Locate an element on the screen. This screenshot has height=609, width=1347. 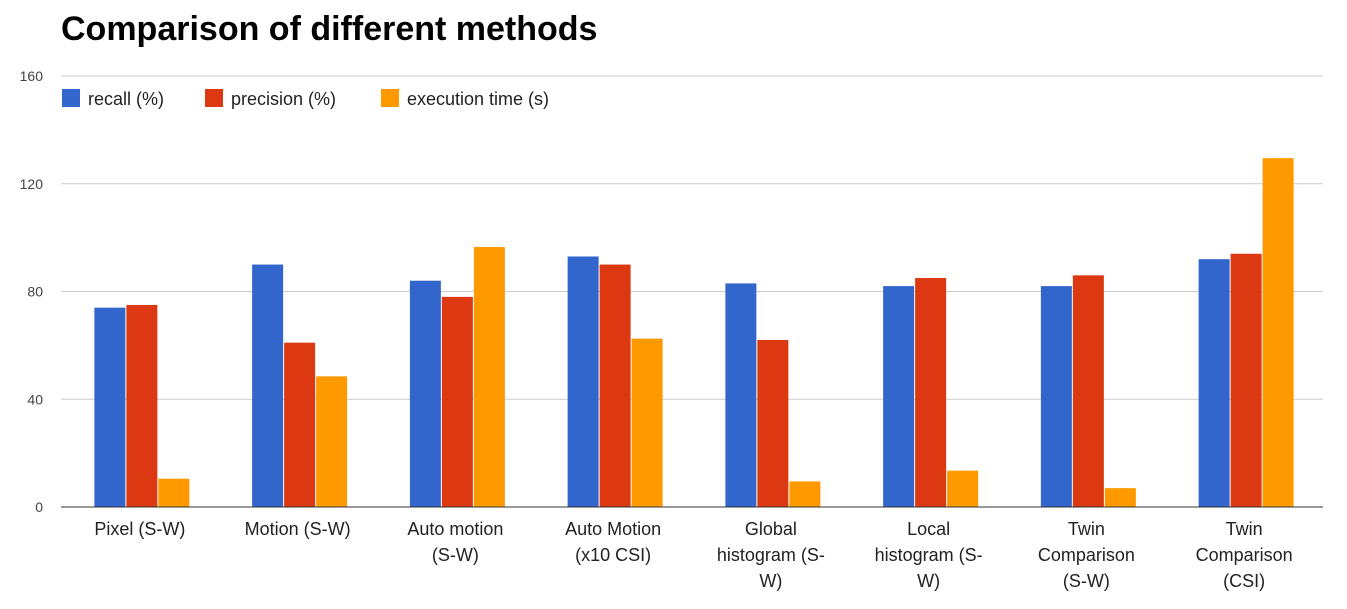
y-tick-label: 80 is located at coordinates (35, 292).